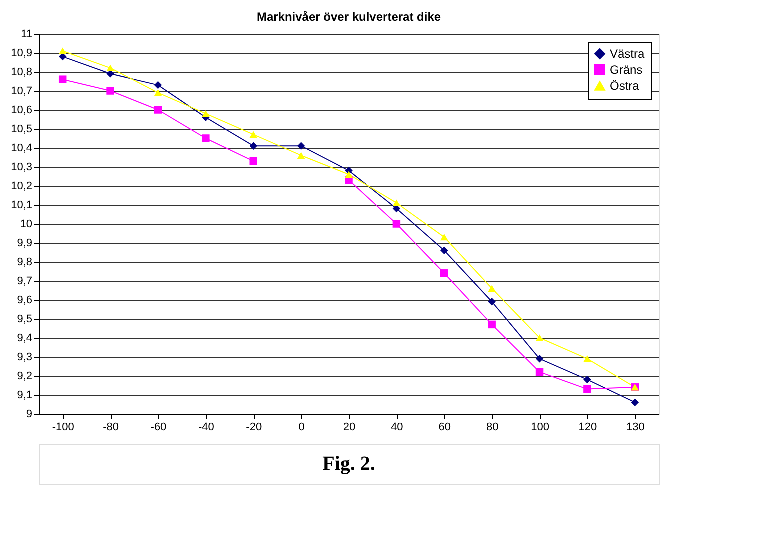  Describe the element at coordinates (445, 428) in the screenshot. I see `x-tick-label: 60` at that location.